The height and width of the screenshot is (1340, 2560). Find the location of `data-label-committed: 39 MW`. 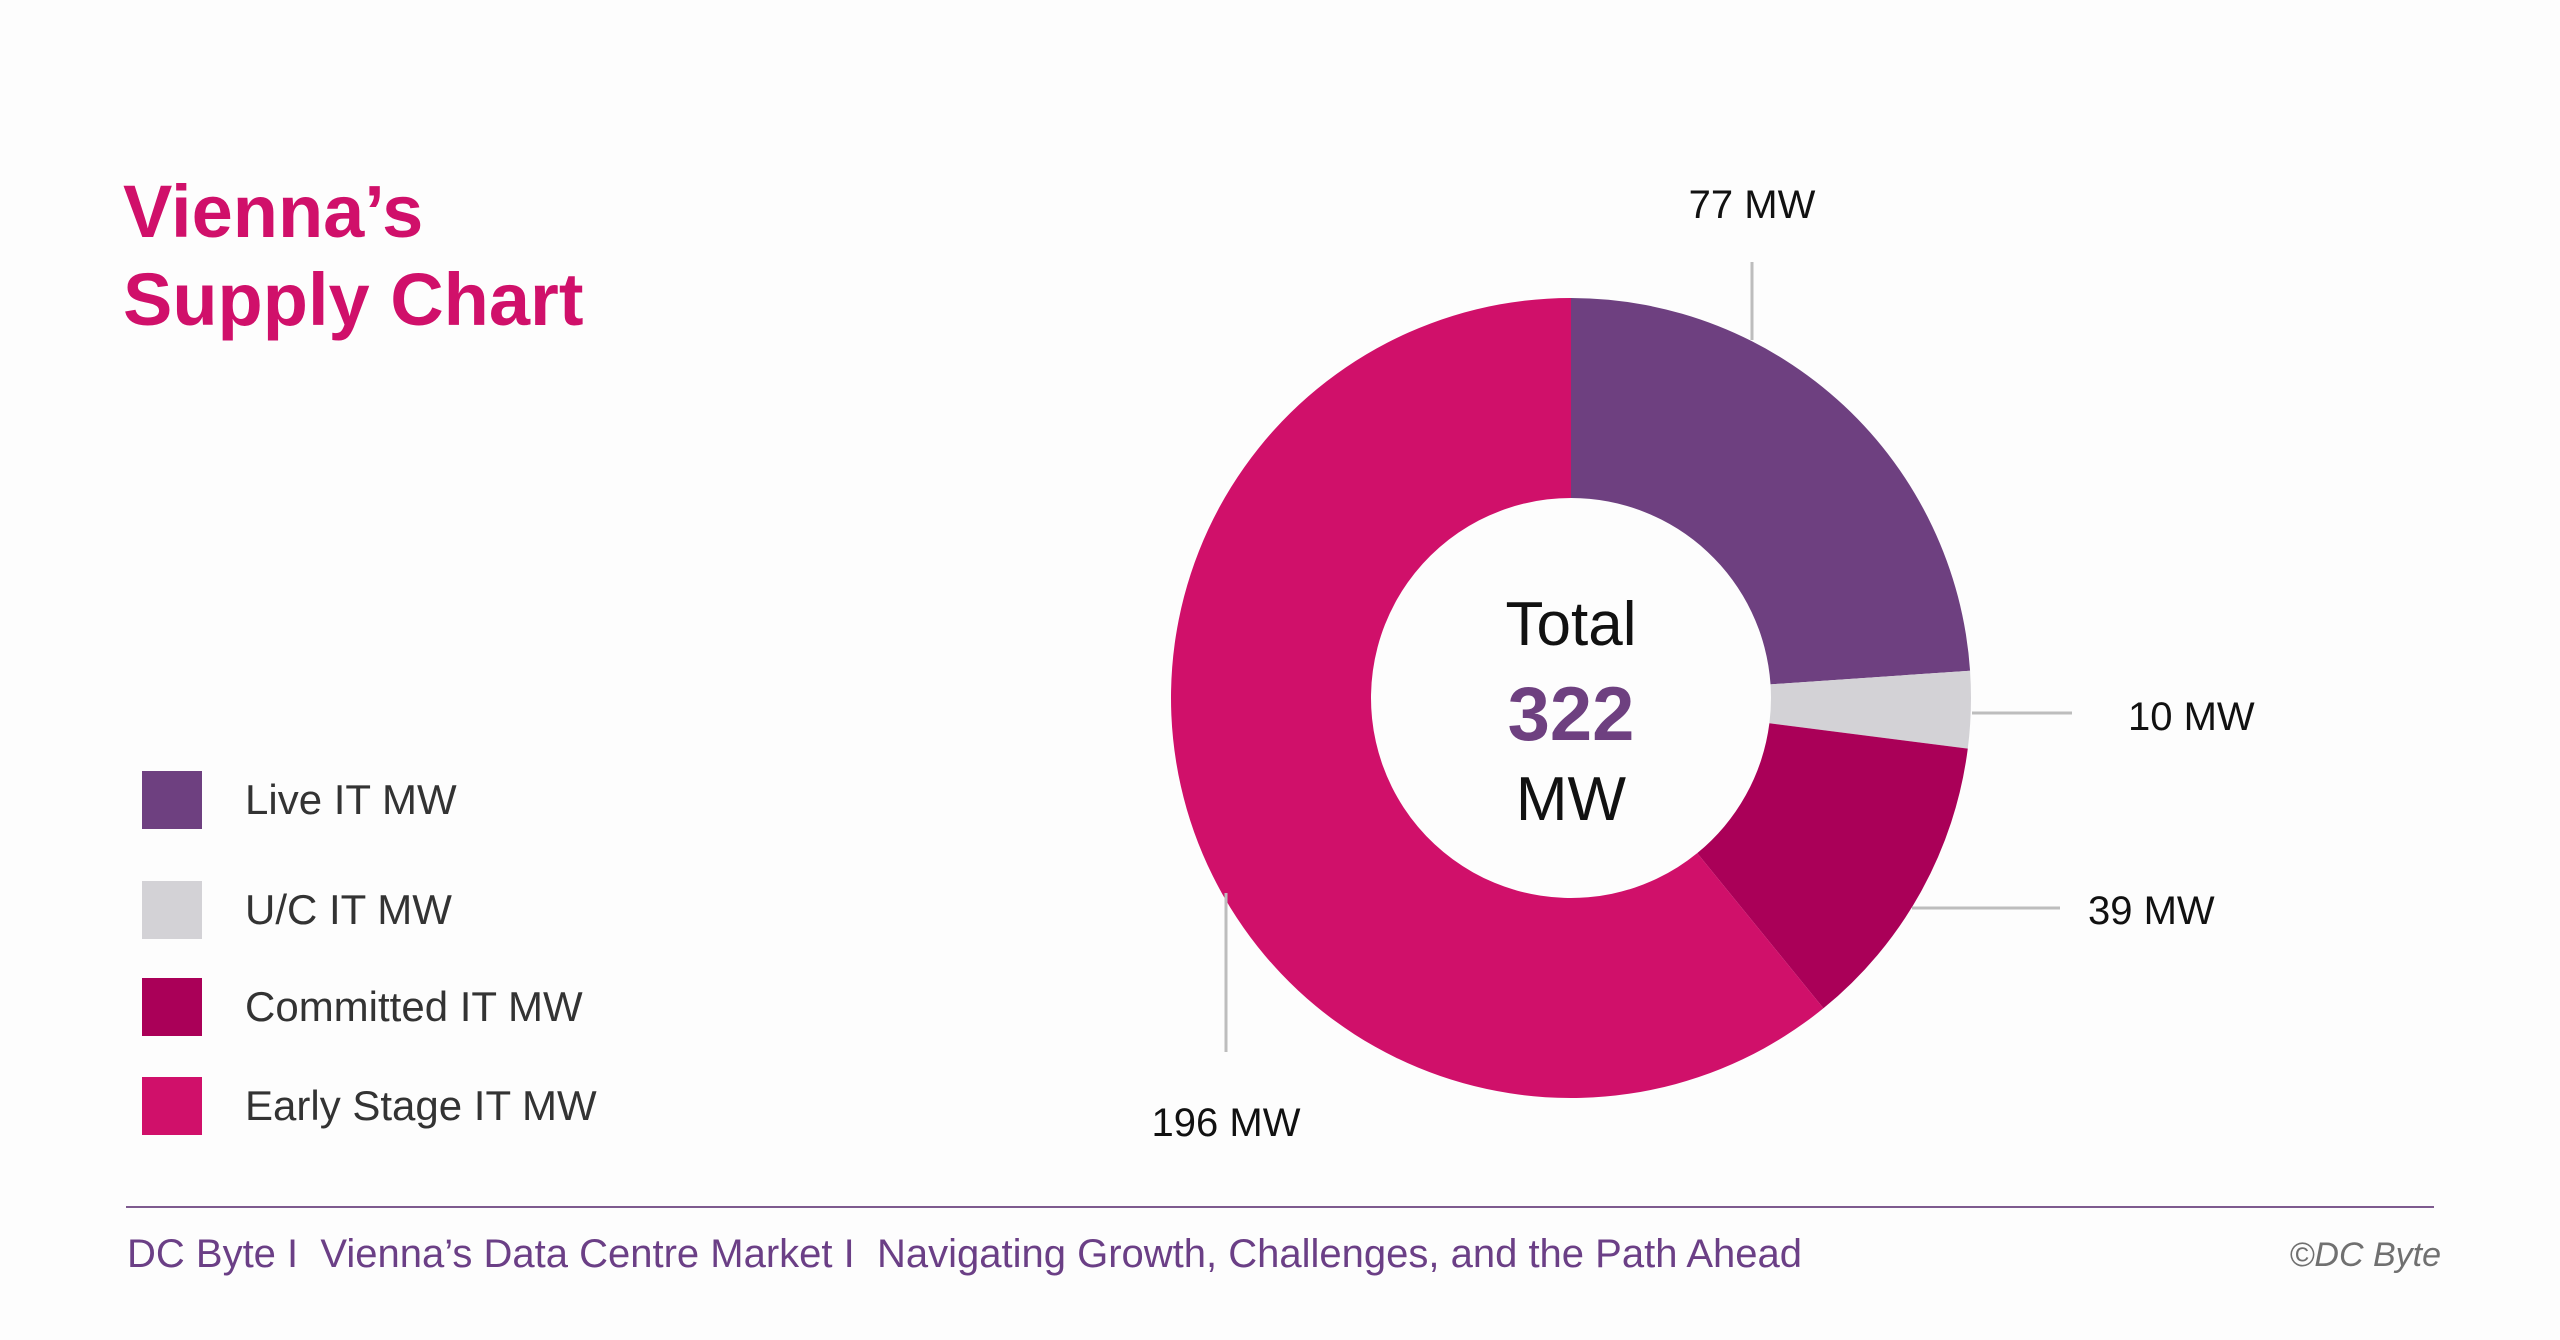

data-label-committed: 39 MW is located at coordinates (2151, 911).